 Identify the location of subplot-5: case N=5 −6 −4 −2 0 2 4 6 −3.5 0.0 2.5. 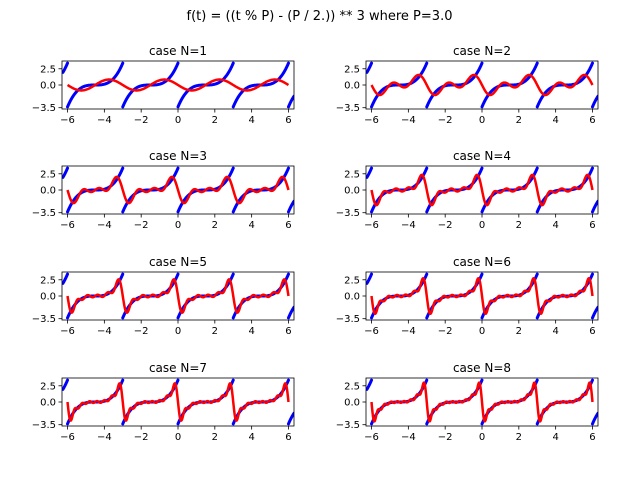
(163, 296).